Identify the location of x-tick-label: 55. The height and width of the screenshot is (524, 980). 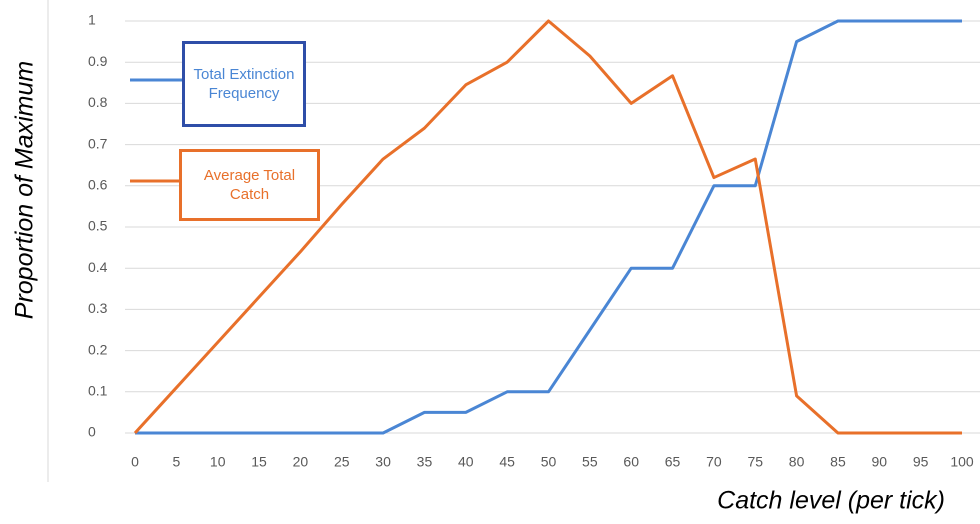
(590, 462).